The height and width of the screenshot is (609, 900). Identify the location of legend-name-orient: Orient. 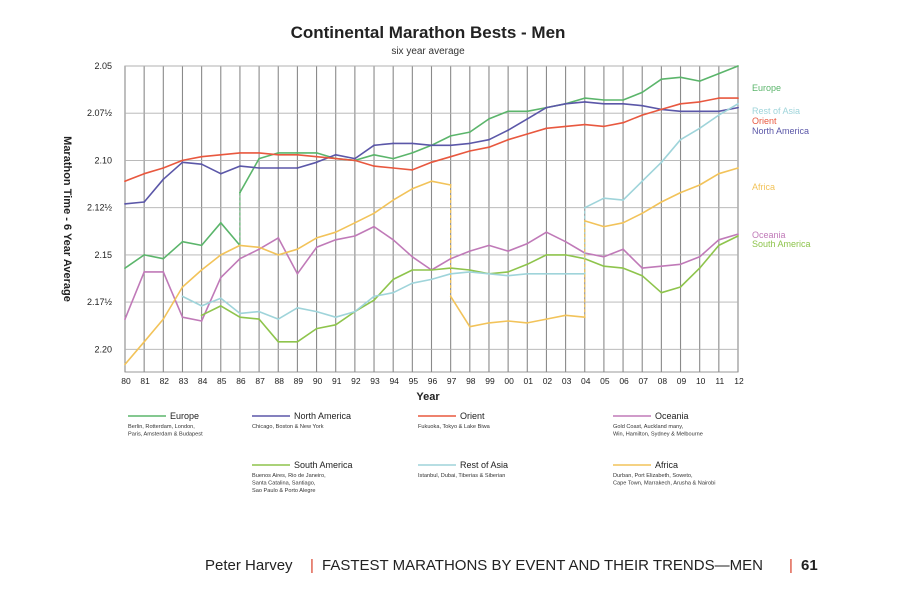
(472, 416).